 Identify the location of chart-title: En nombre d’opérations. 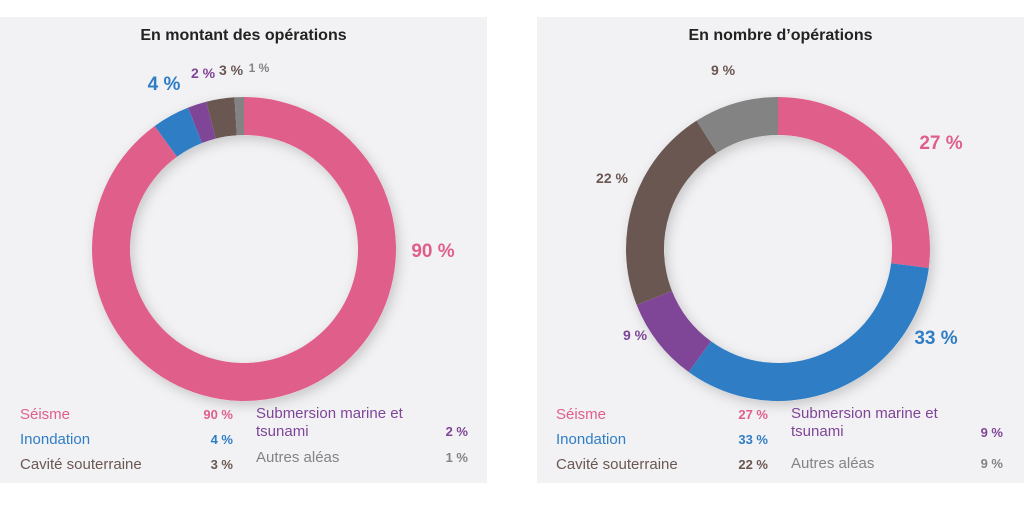
(780, 35).